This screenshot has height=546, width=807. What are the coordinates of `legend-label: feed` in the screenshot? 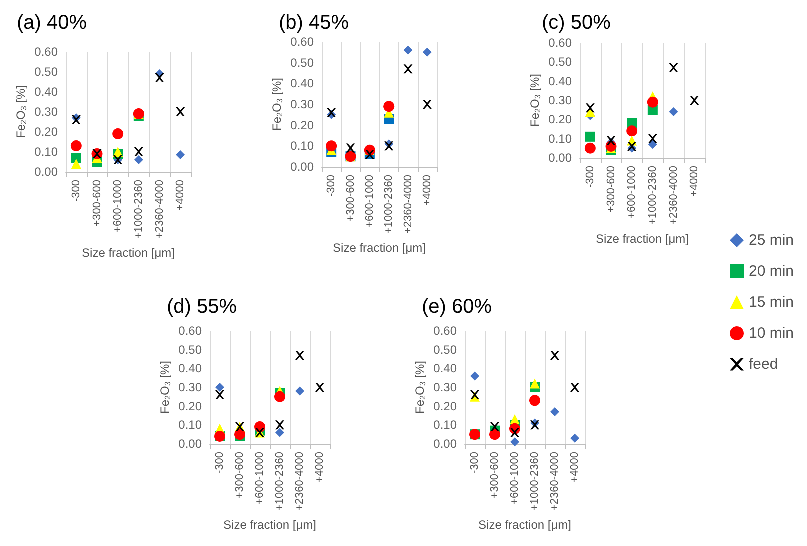 It's located at (763, 364).